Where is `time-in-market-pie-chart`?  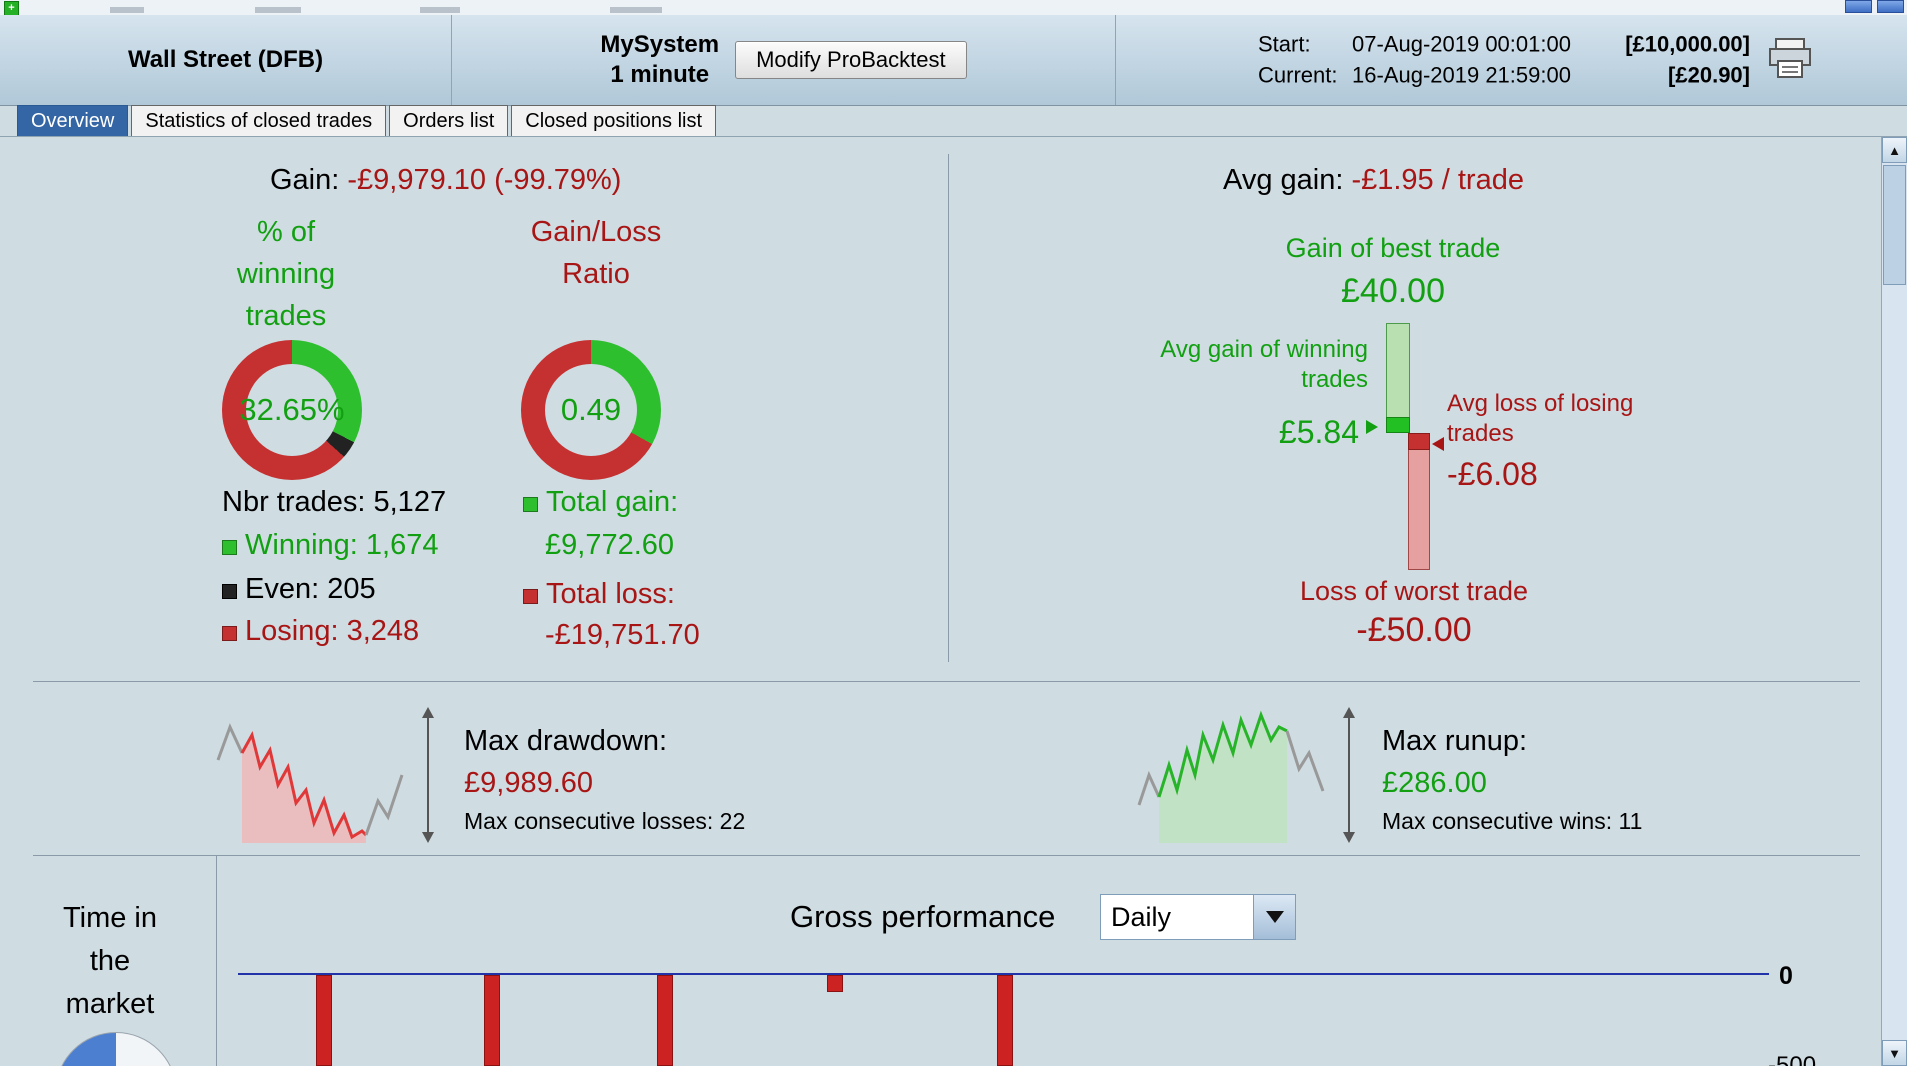 time-in-market-pie-chart is located at coordinates (116, 1049).